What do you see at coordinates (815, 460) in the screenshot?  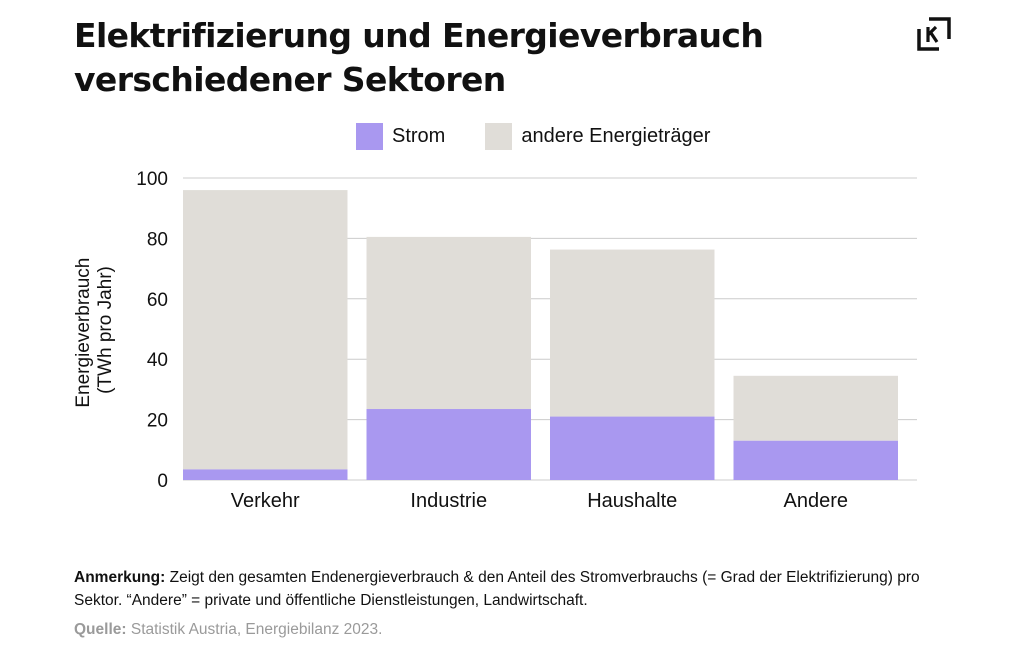 I see `bar-strom-andere` at bounding box center [815, 460].